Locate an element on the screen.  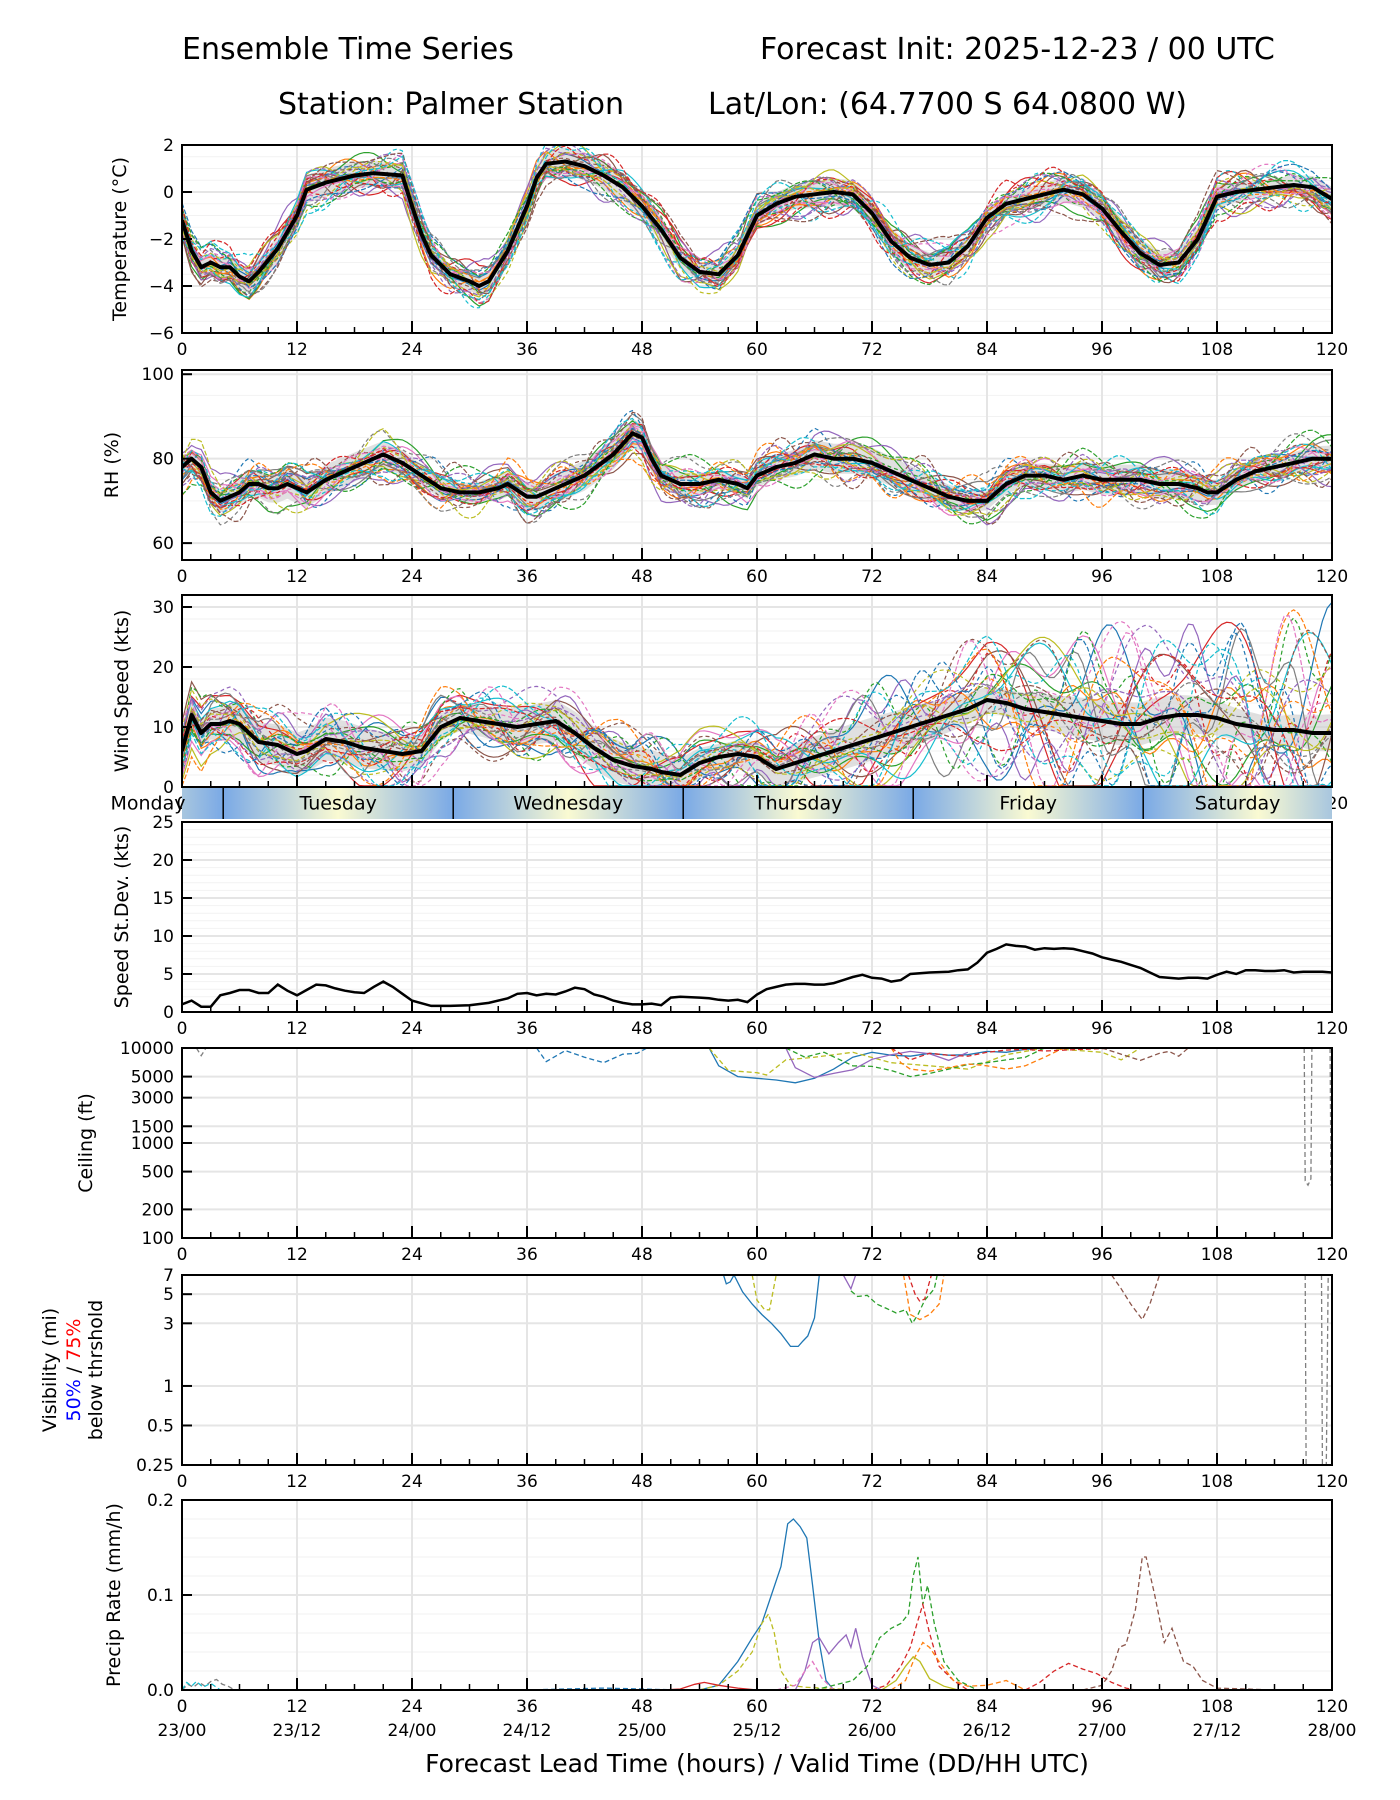
y-tick-label: 30 is located at coordinates (163, 608).